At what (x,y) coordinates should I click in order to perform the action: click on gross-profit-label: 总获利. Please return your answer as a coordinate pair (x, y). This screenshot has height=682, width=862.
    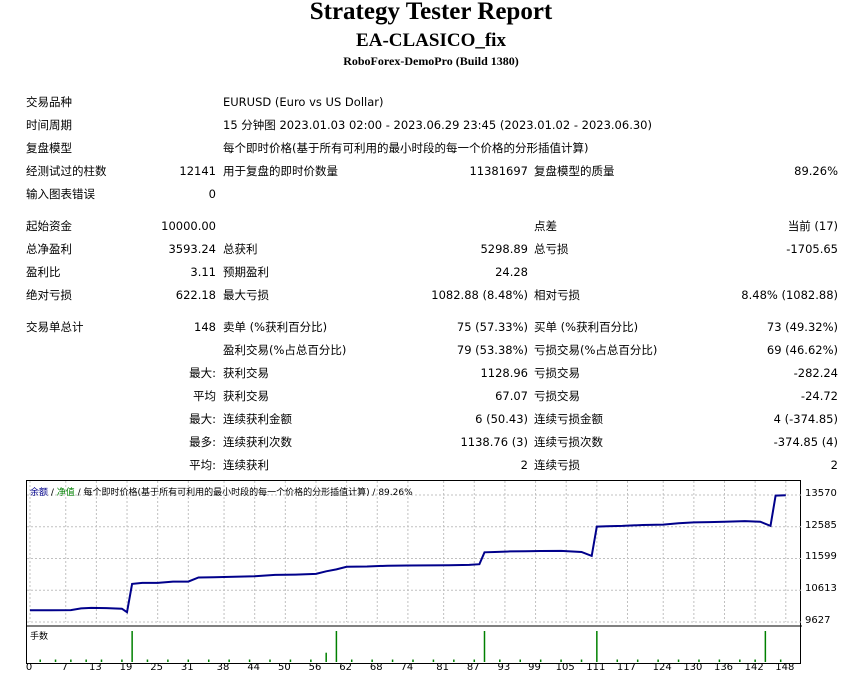
    Looking at the image, I should click on (240, 249).